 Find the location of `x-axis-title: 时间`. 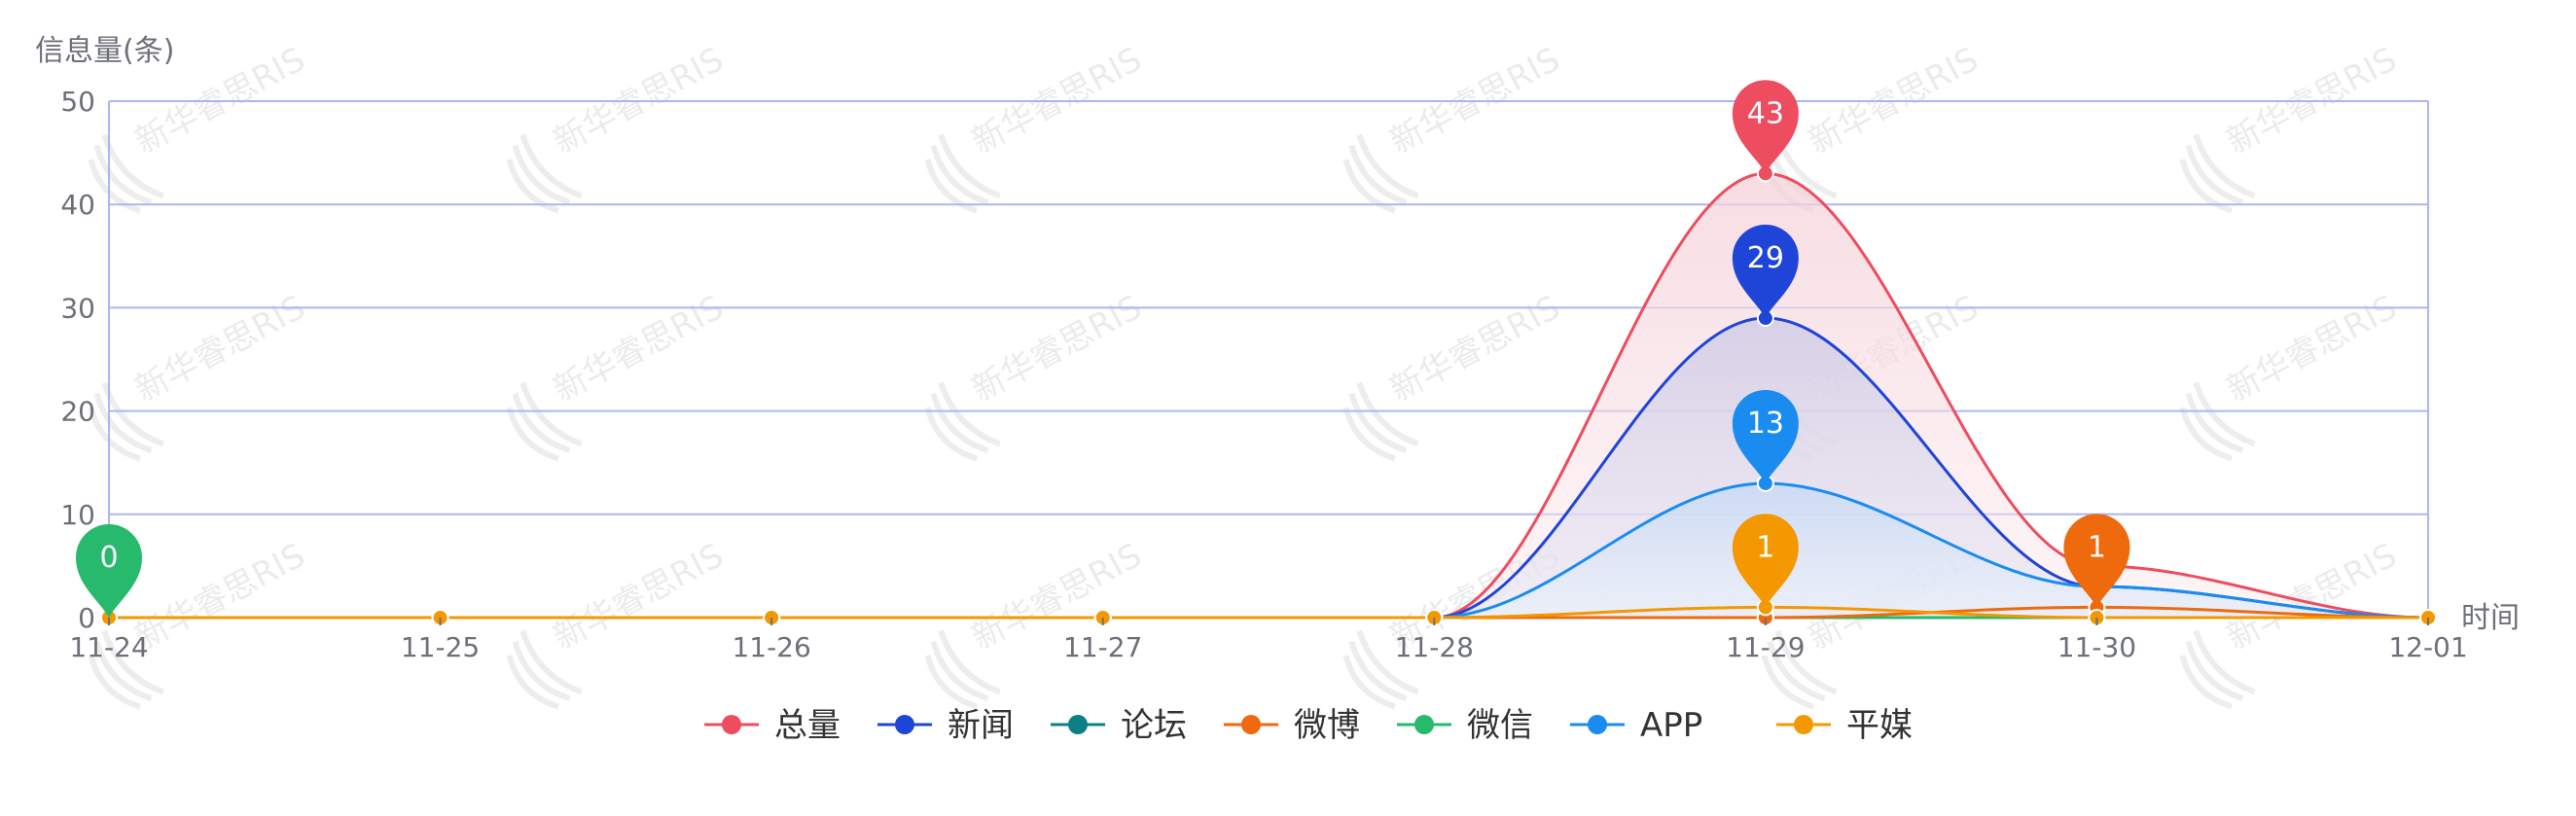

x-axis-title: 时间 is located at coordinates (2490, 618).